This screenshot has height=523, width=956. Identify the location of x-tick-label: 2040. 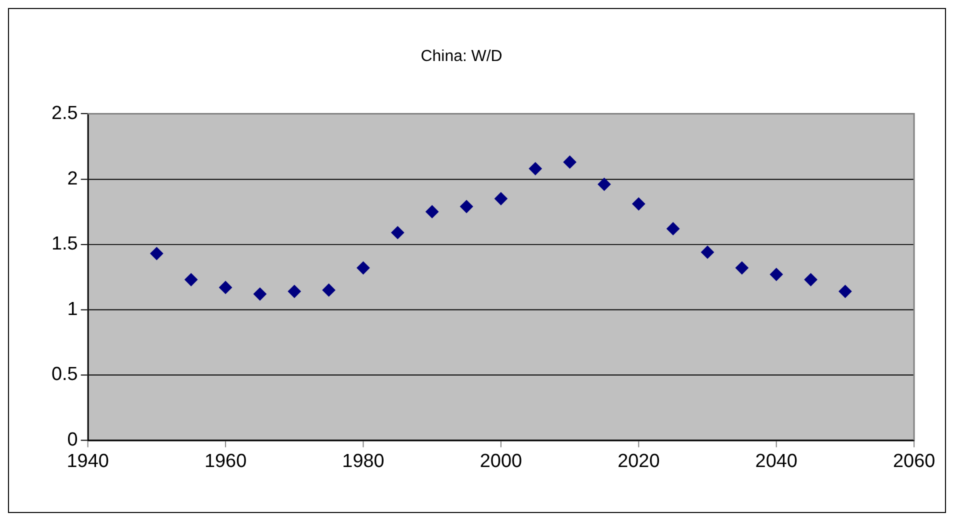
(776, 461).